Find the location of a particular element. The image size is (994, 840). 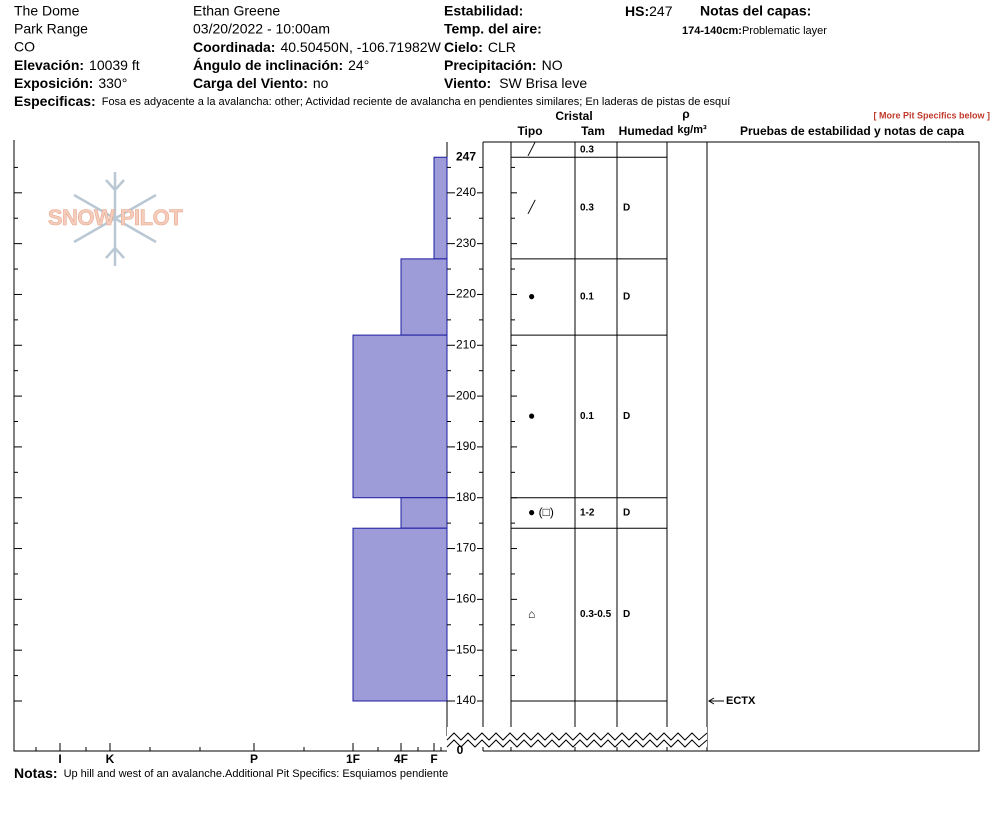

field-label: Viento: is located at coordinates (467, 83).